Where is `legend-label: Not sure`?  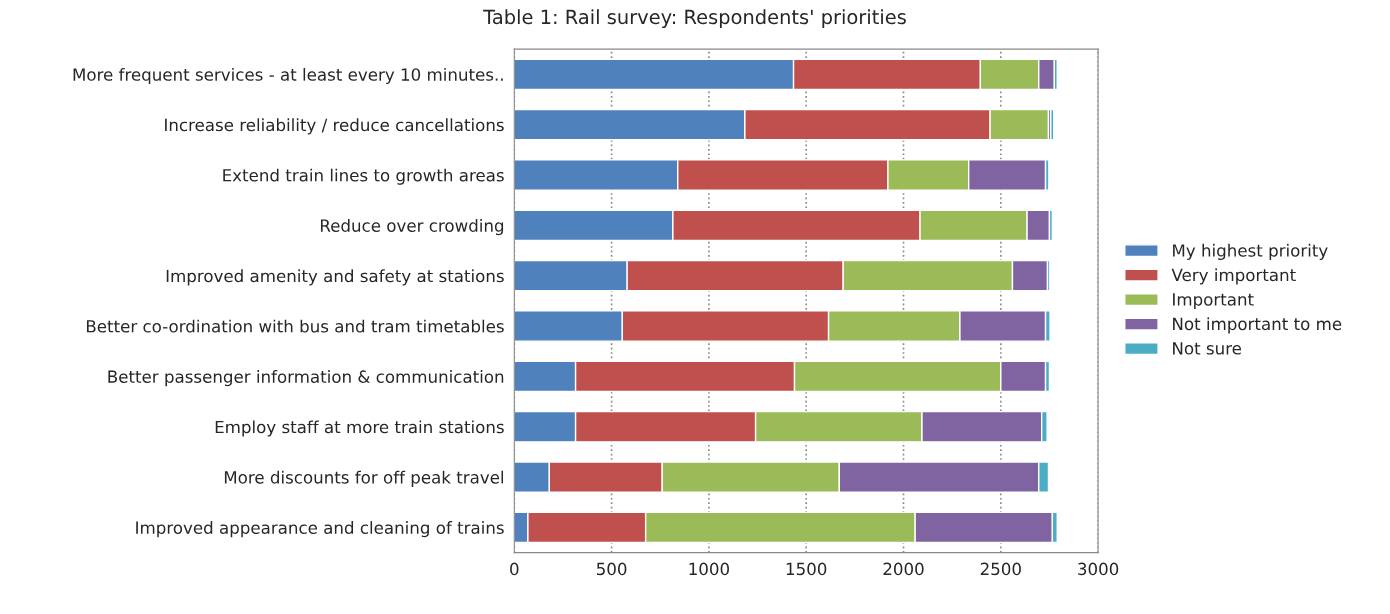
legend-label: Not sure is located at coordinates (1207, 348).